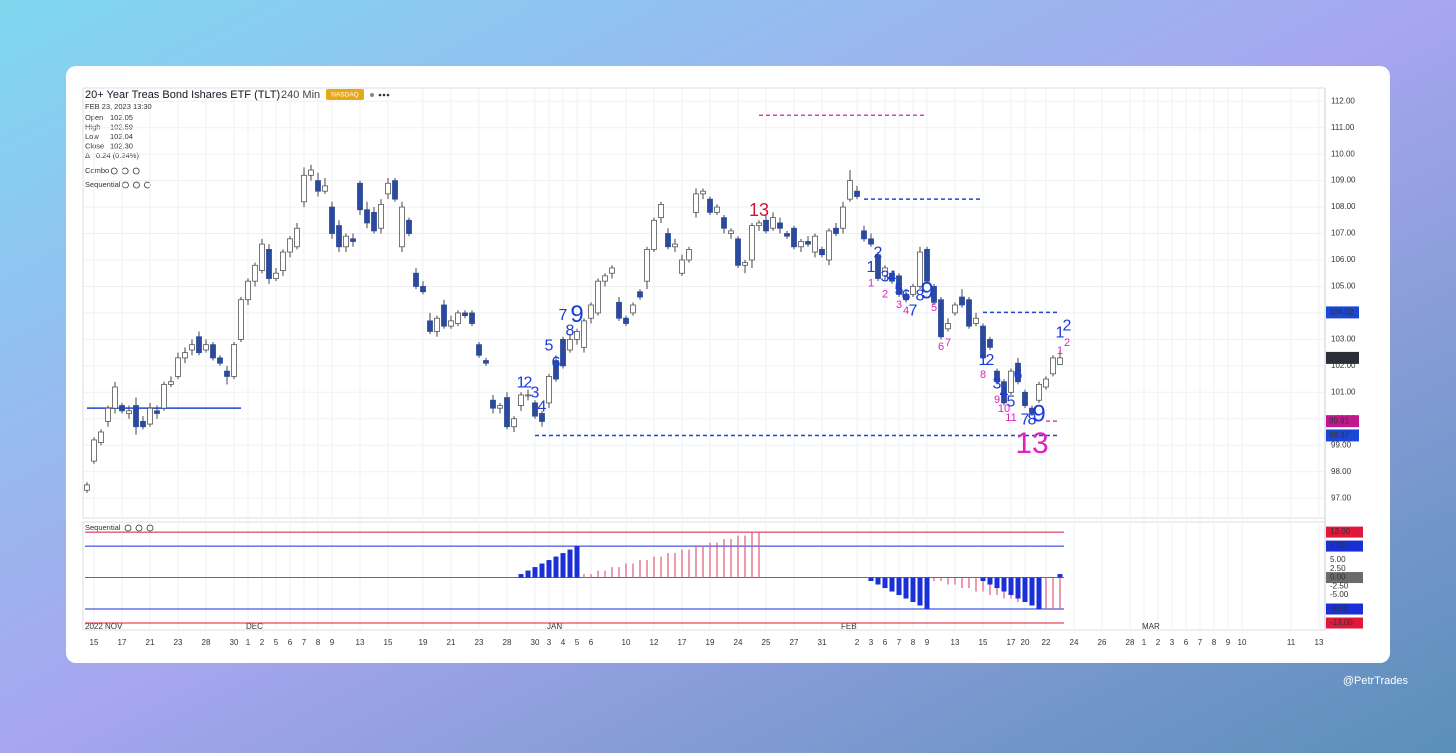 The height and width of the screenshot is (753, 1456). What do you see at coordinates (899, 642) in the screenshot?
I see `x-tick-label: 7` at bounding box center [899, 642].